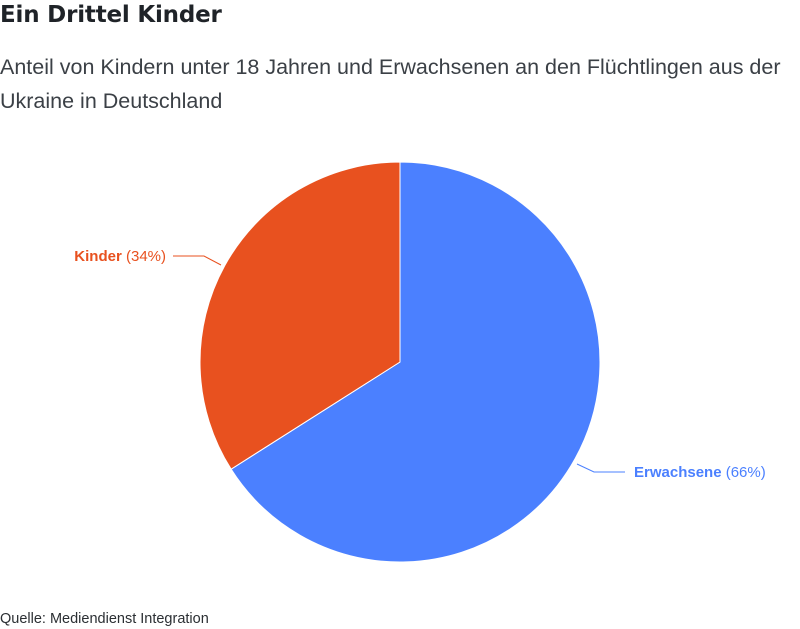 The image size is (800, 629). What do you see at coordinates (100, 256) in the screenshot?
I see `slice-name-kinder: Kinder` at bounding box center [100, 256].